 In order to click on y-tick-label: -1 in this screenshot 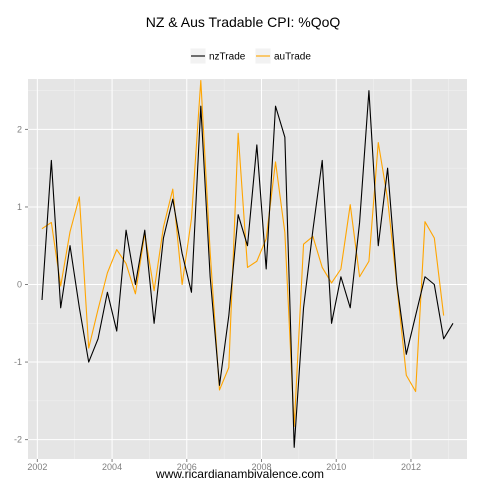, I will do `click(18, 362)`.